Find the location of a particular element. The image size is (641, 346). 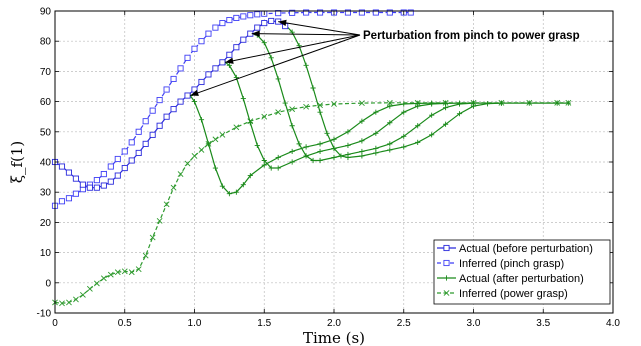

y-tick-label: 40 is located at coordinates (46, 163).